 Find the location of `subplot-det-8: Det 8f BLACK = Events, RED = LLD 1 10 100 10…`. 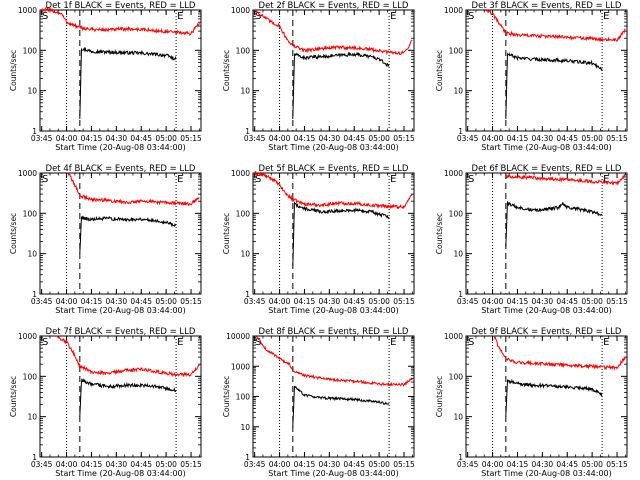

subplot-det-8: Det 8f BLACK = Events, RED = LLD 1 10 100 10… is located at coordinates (318, 402).